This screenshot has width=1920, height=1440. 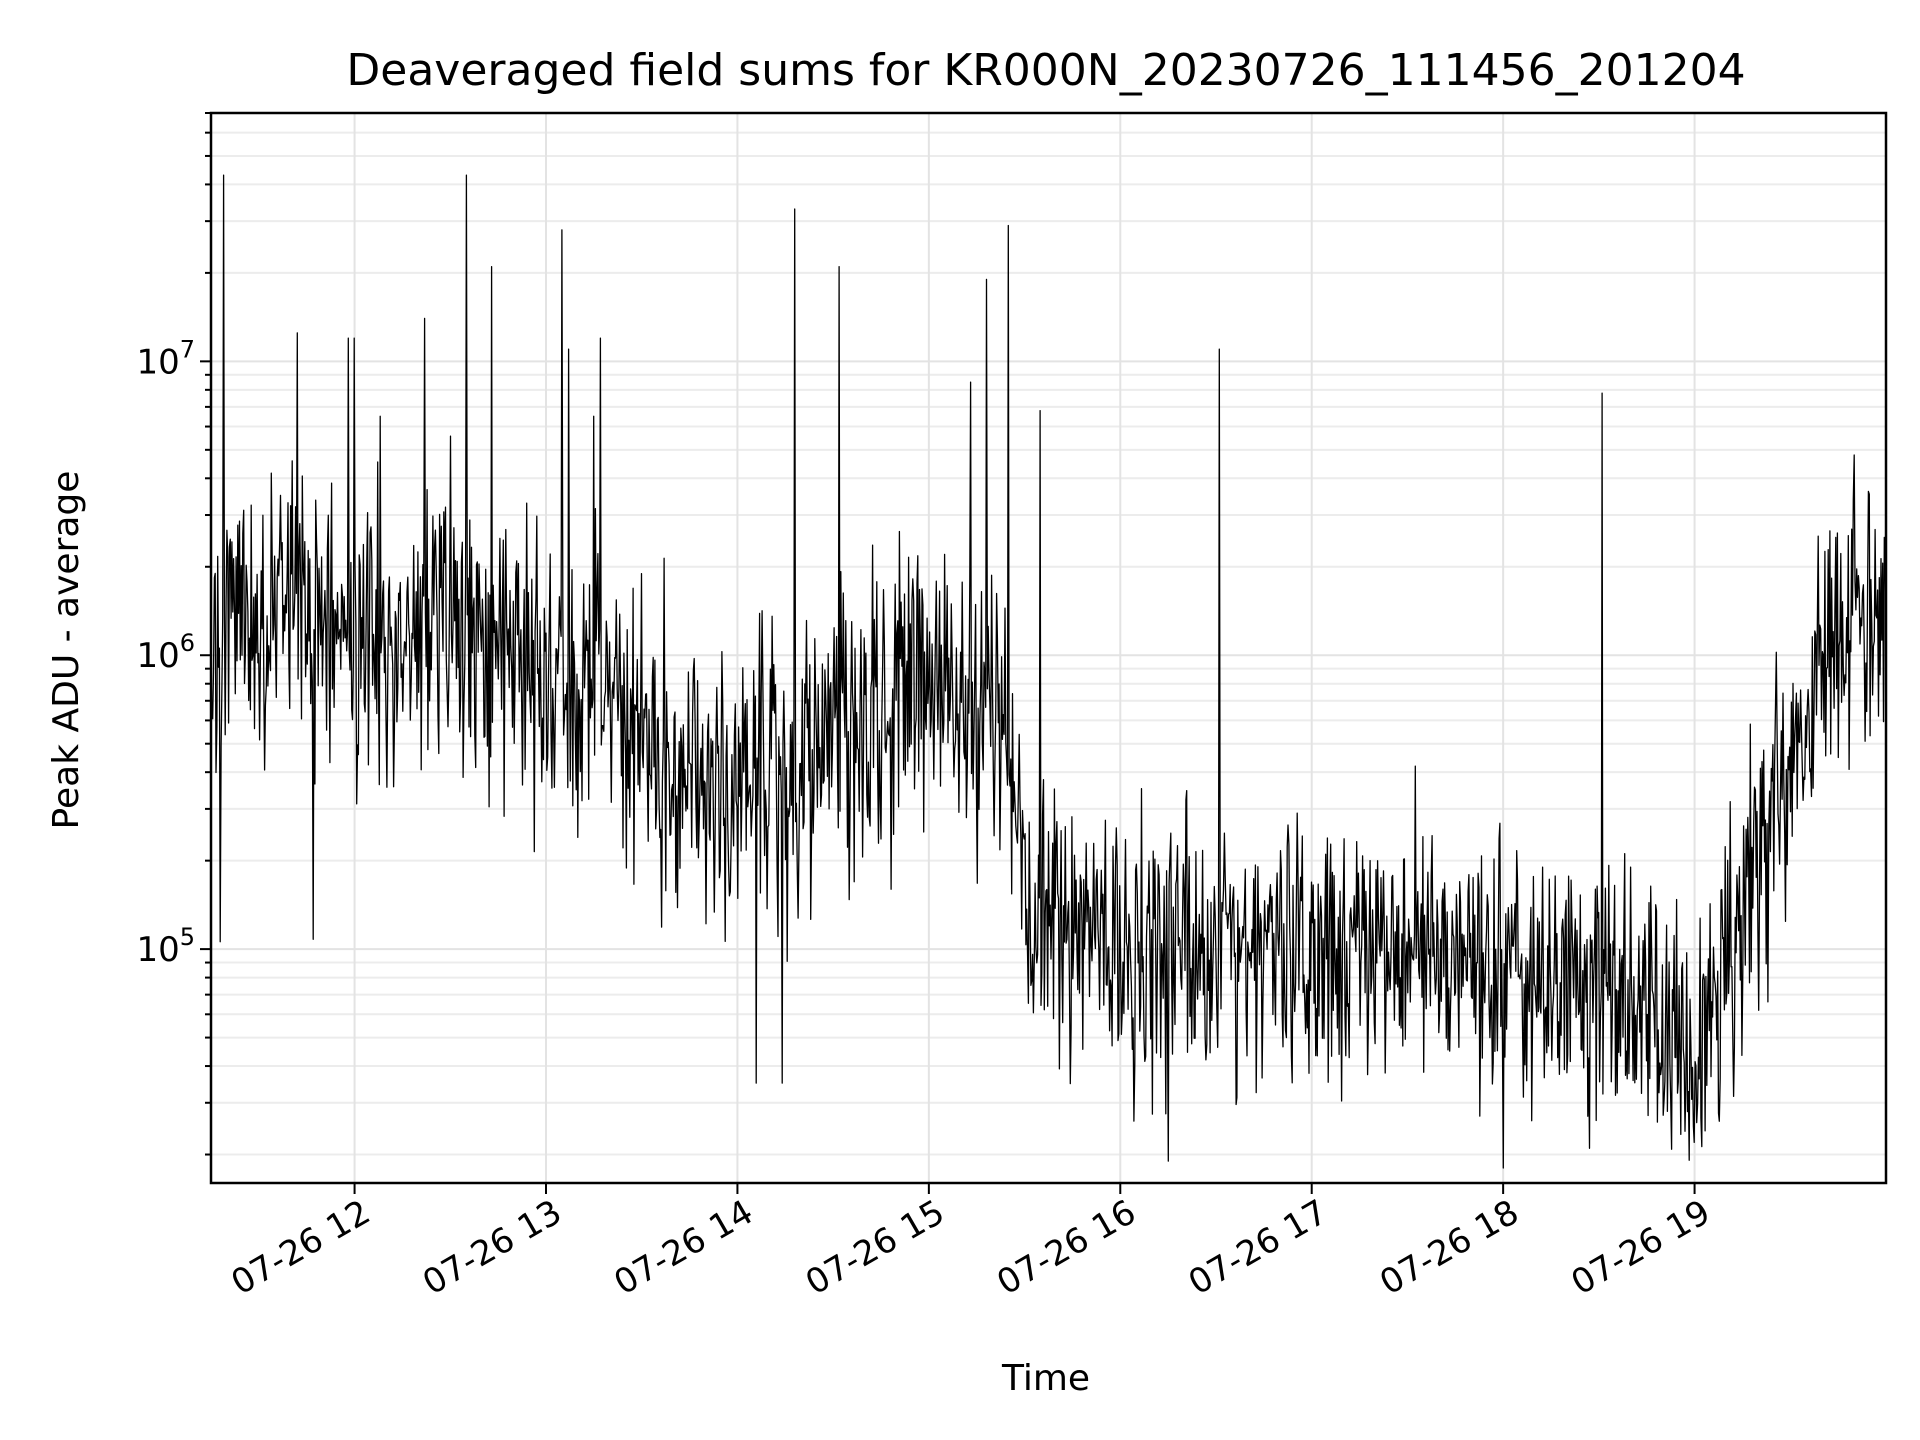 I want to click on x-tick-label: 07-26 13, so click(x=492, y=1247).